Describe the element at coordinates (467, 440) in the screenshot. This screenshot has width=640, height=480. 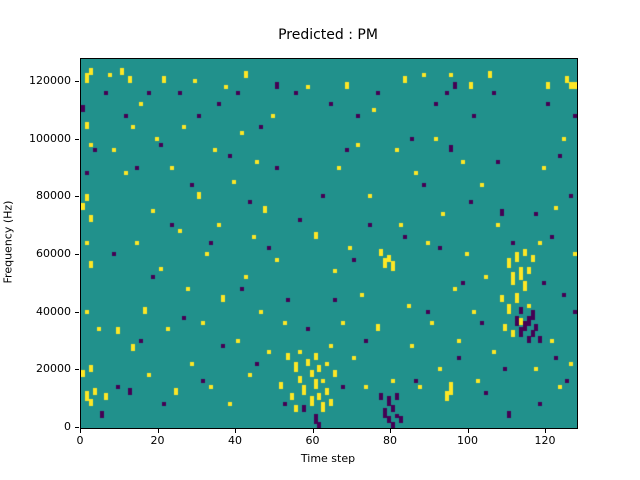
I see `x-tick-label: 100` at that location.